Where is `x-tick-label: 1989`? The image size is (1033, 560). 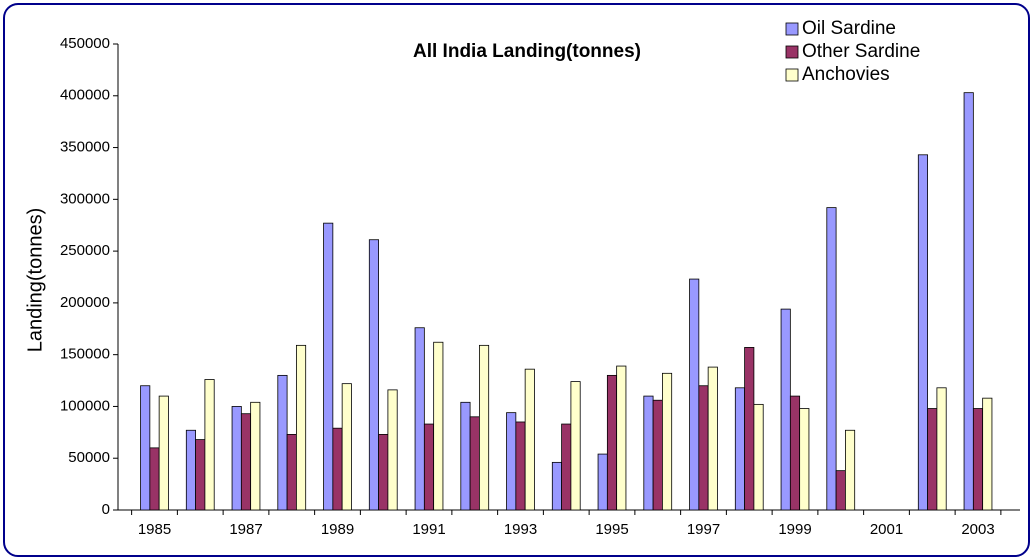
x-tick-label: 1989 is located at coordinates (337, 529).